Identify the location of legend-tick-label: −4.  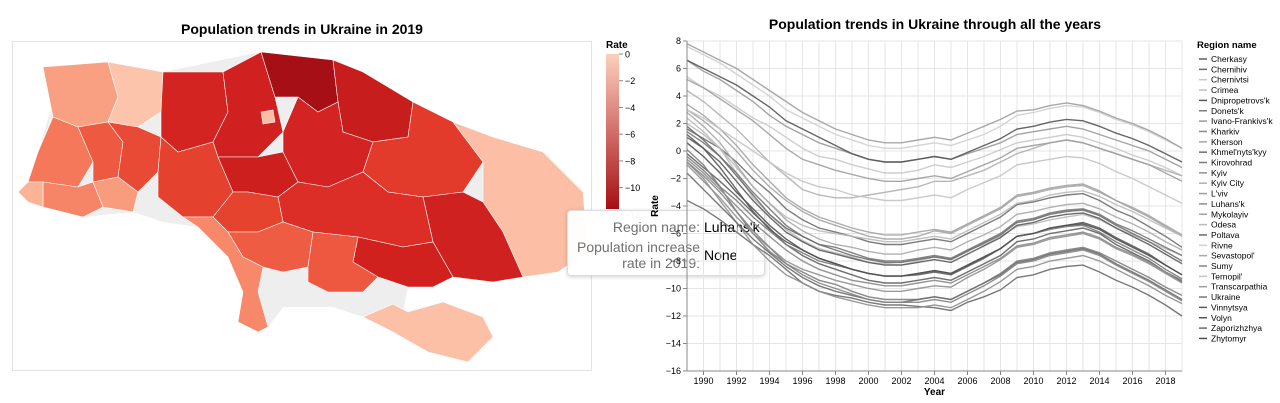
(630, 108).